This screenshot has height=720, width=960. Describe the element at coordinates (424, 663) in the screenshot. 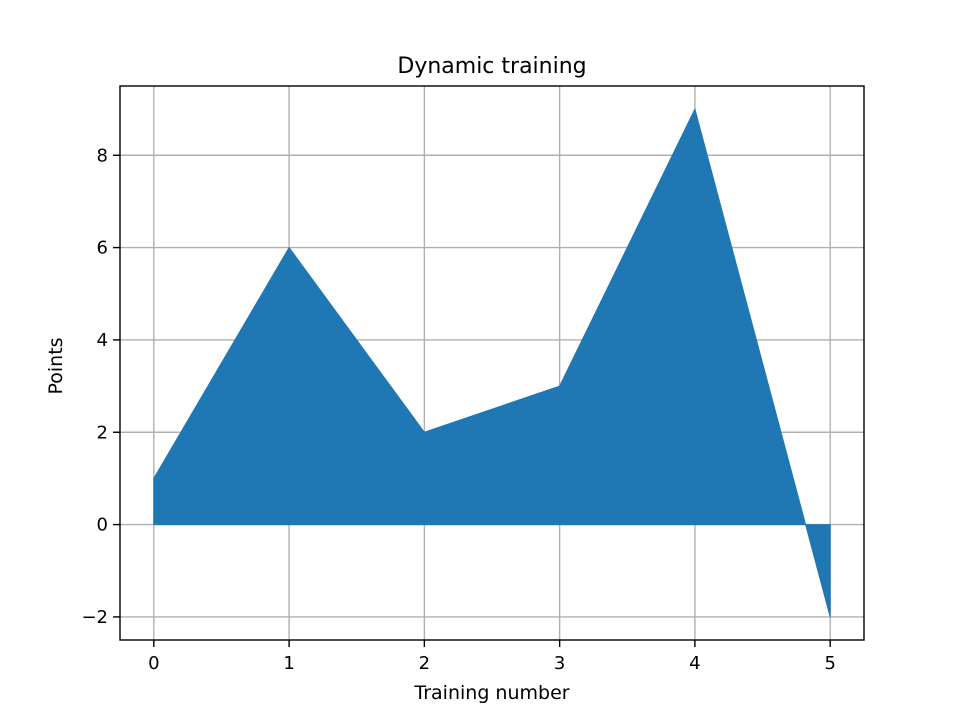

I see `x-tick-label-2: 2` at that location.